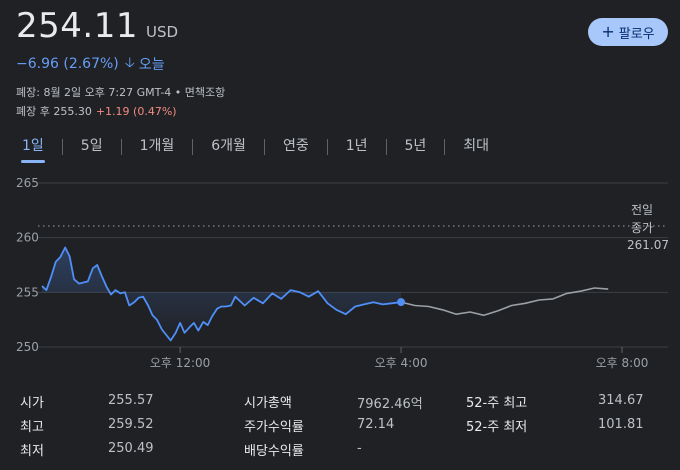 Image resolution: width=680 pixels, height=470 pixels. What do you see at coordinates (648, 245) in the screenshot?
I see `prev-close-value: 261.07` at bounding box center [648, 245].